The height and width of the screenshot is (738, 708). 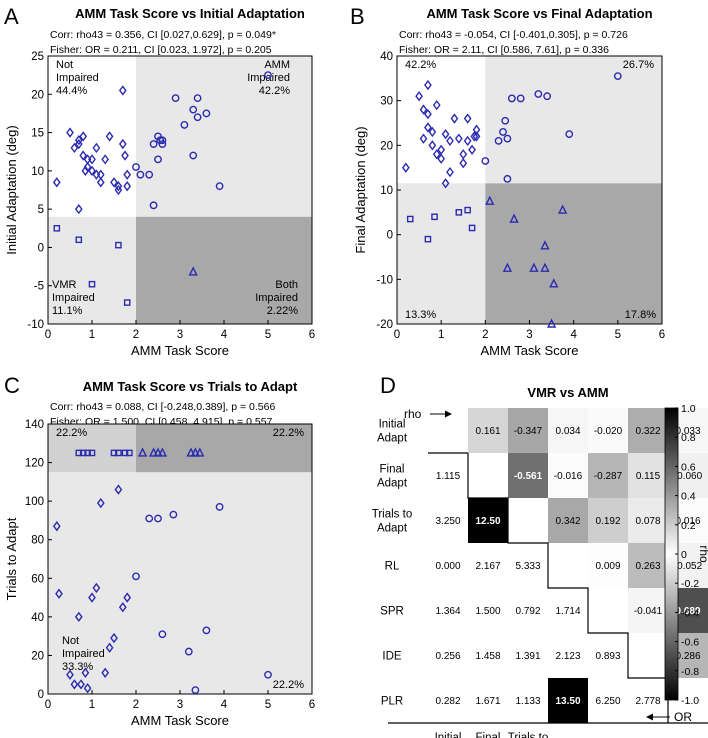 What do you see at coordinates (37, 541) in the screenshot?
I see `y-tick-label: 80` at bounding box center [37, 541].